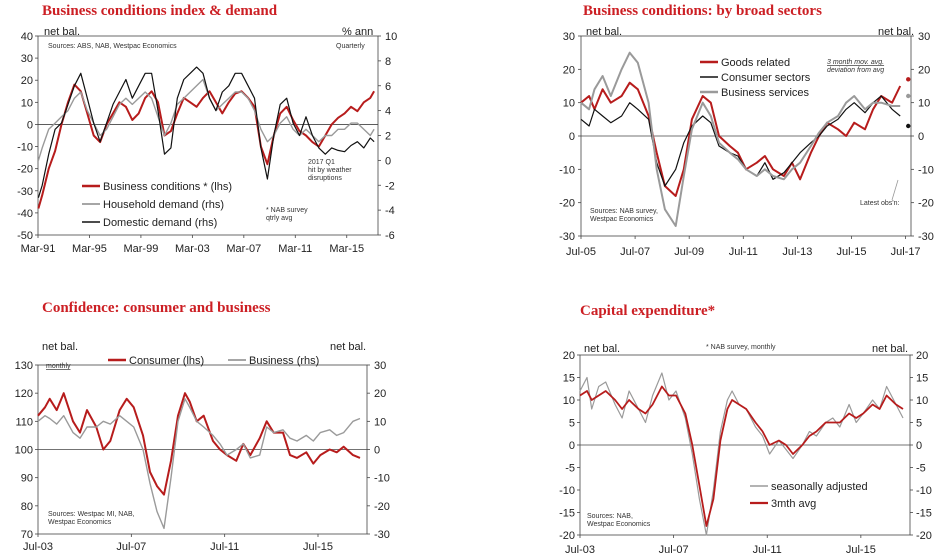  Describe the element at coordinates (27, 37) in the screenshot. I see `y-tick-label-left: 40` at that location.